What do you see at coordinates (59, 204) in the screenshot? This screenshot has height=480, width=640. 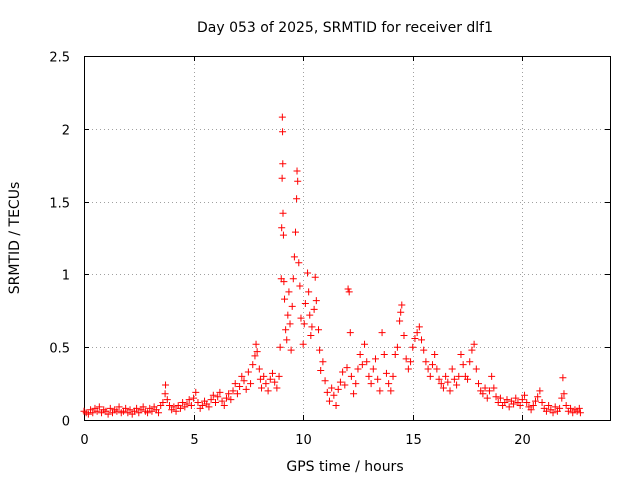 I see `y-tick-label: 1.5` at bounding box center [59, 204].